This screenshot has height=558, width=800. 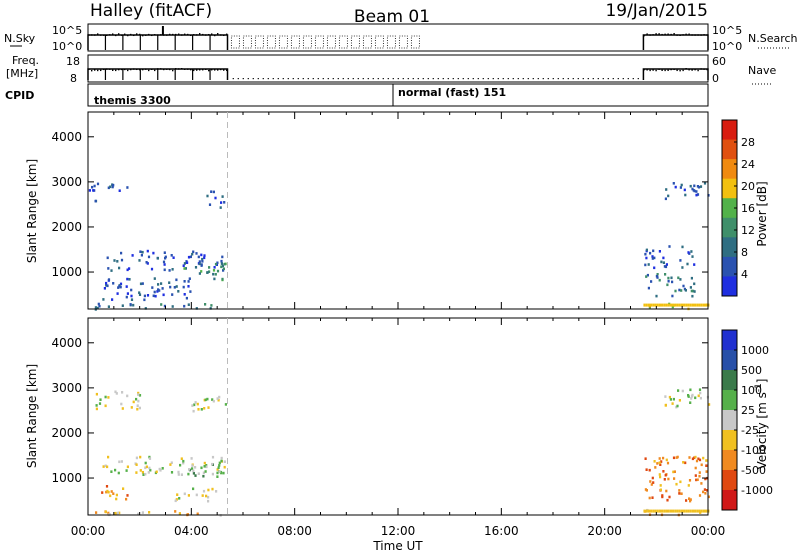 What do you see at coordinates (738, 208) in the screenshot?
I see `power-colorbar: 28 24 20 16 12 8 4` at bounding box center [738, 208].